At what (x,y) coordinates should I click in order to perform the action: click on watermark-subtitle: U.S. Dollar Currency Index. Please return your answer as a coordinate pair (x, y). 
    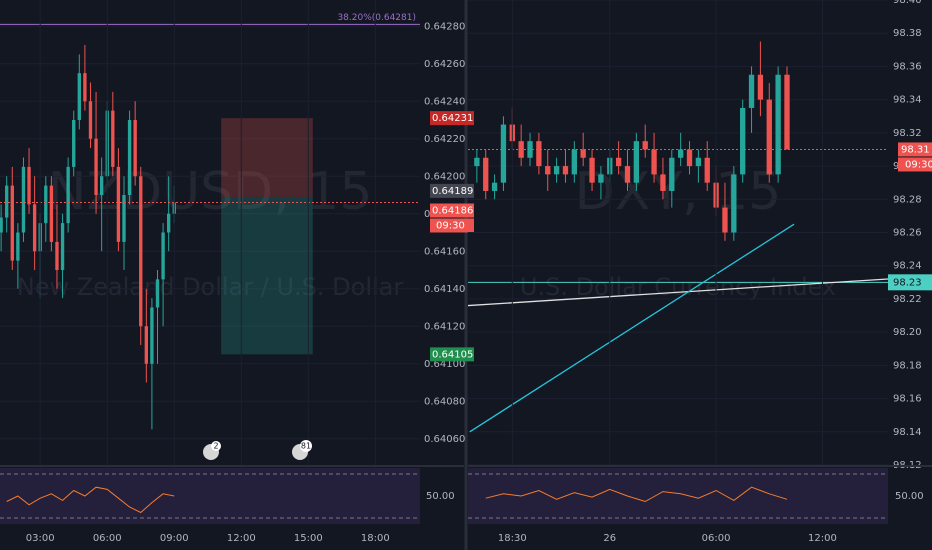
    Looking at the image, I should click on (678, 287).